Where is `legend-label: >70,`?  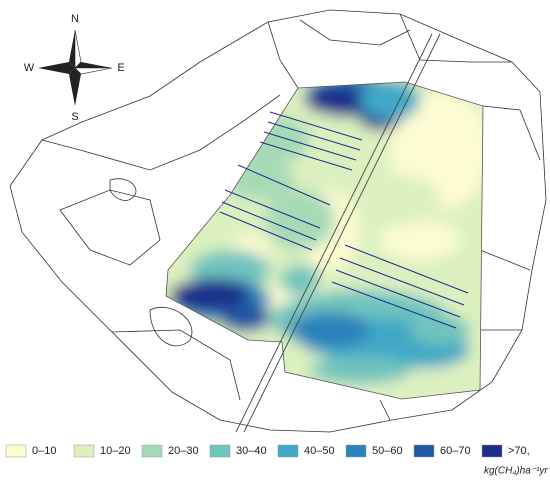 legend-label: >70, is located at coordinates (519, 451).